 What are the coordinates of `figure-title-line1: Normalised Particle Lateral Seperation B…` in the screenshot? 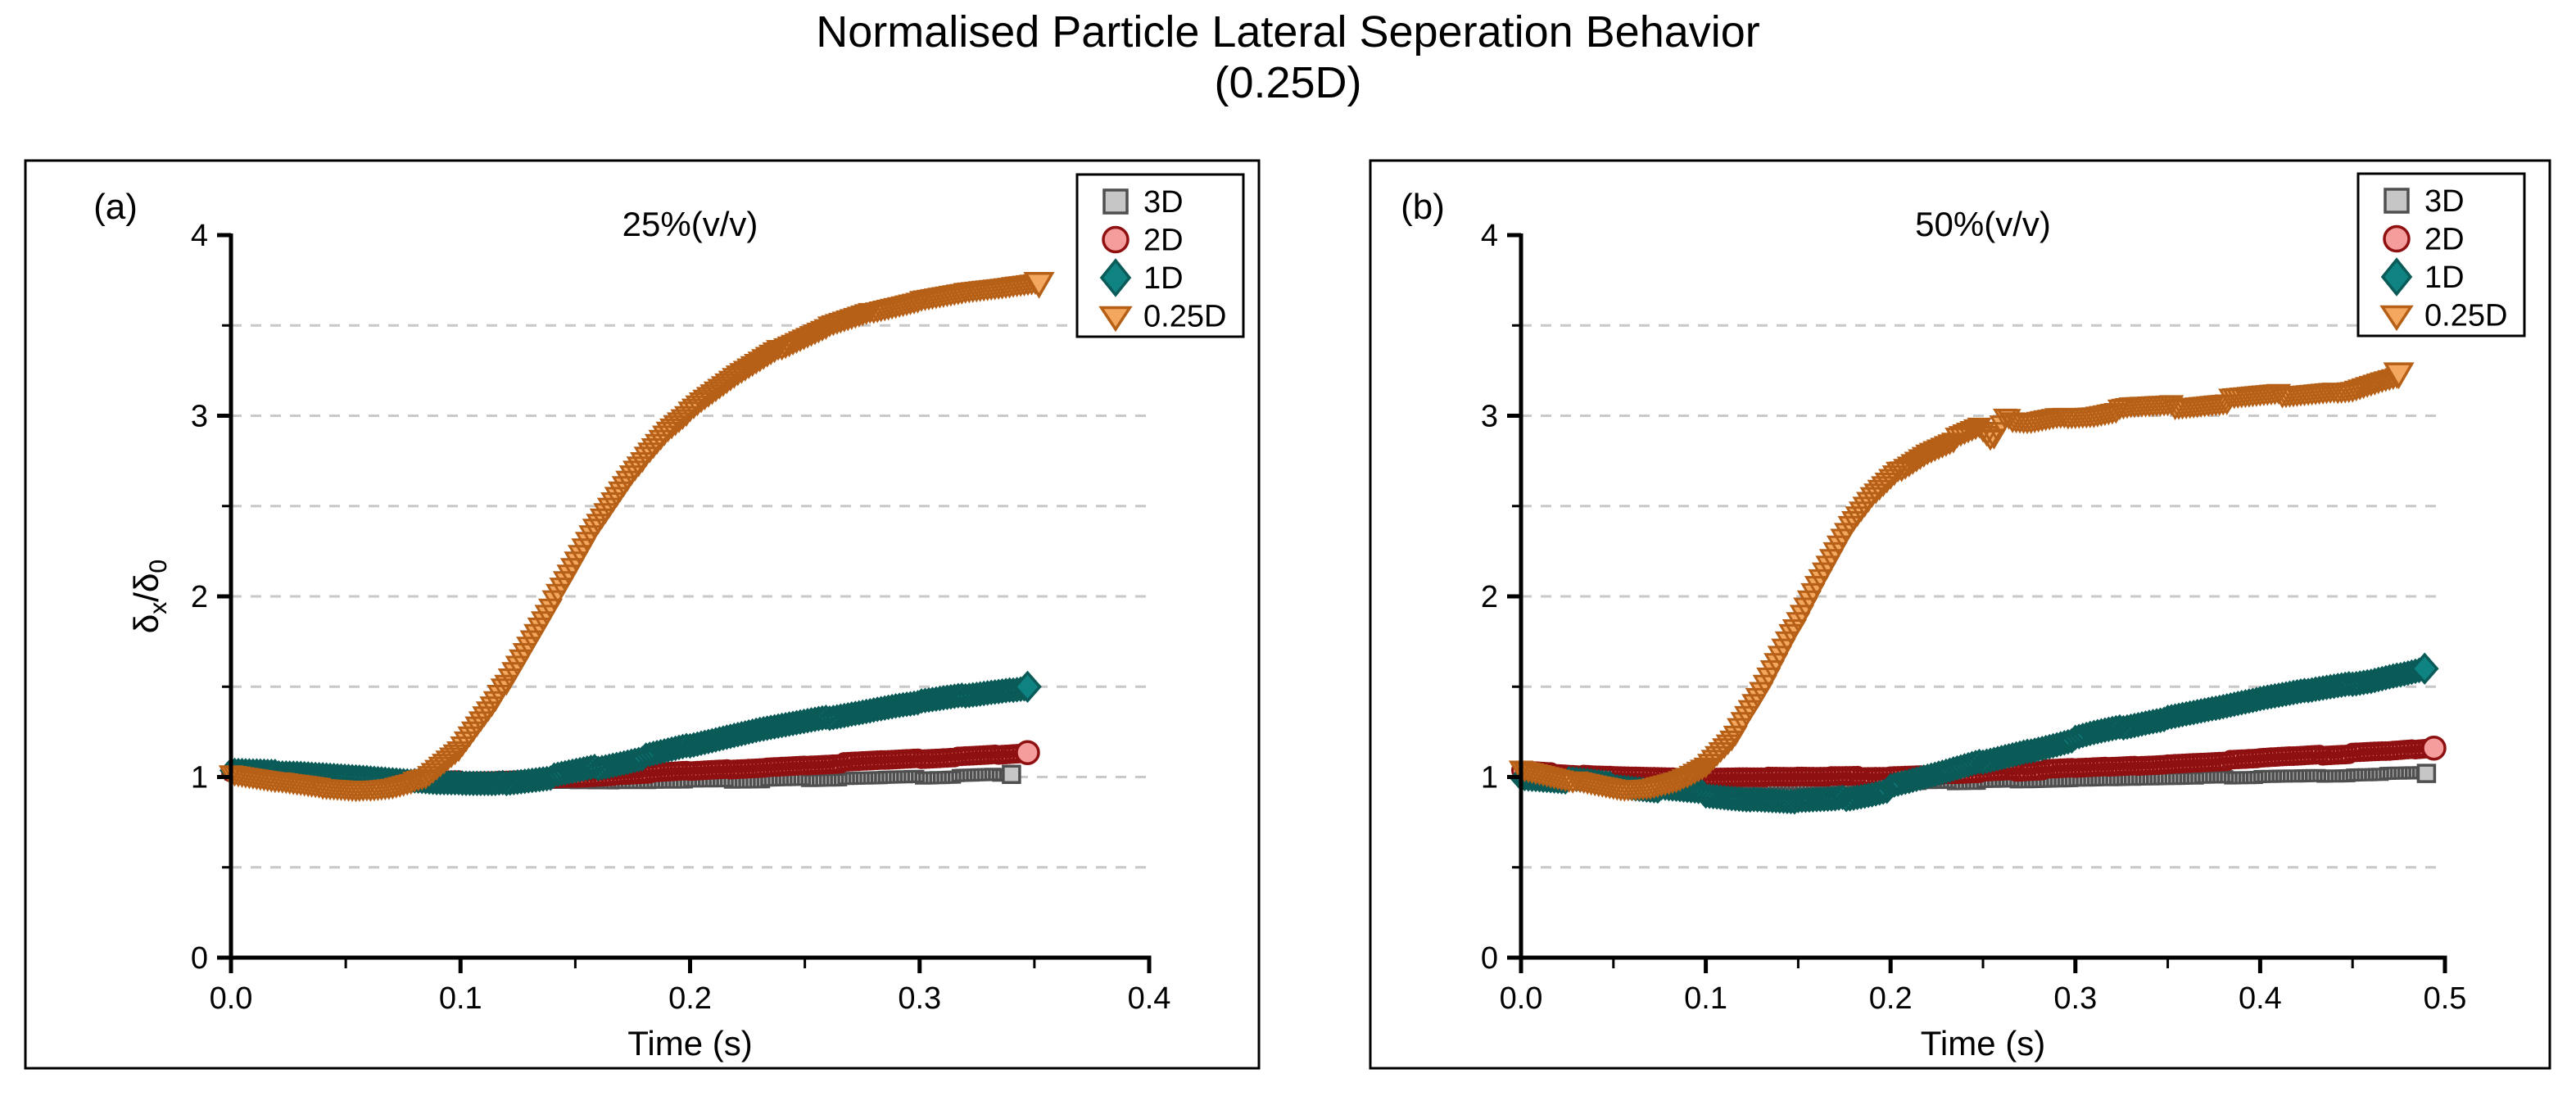 It's located at (1288, 32).